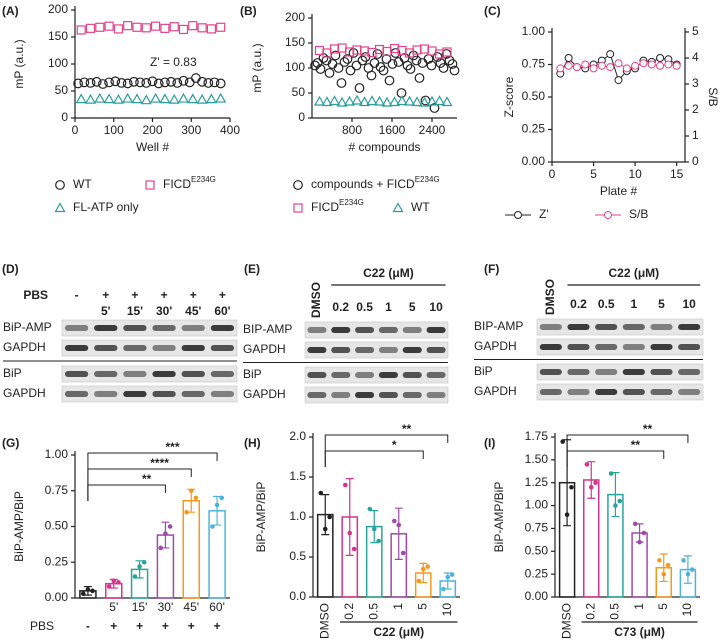 The height and width of the screenshot is (641, 720). Describe the element at coordinates (619, 191) in the screenshot. I see `x-axis-title: Plate #` at that location.